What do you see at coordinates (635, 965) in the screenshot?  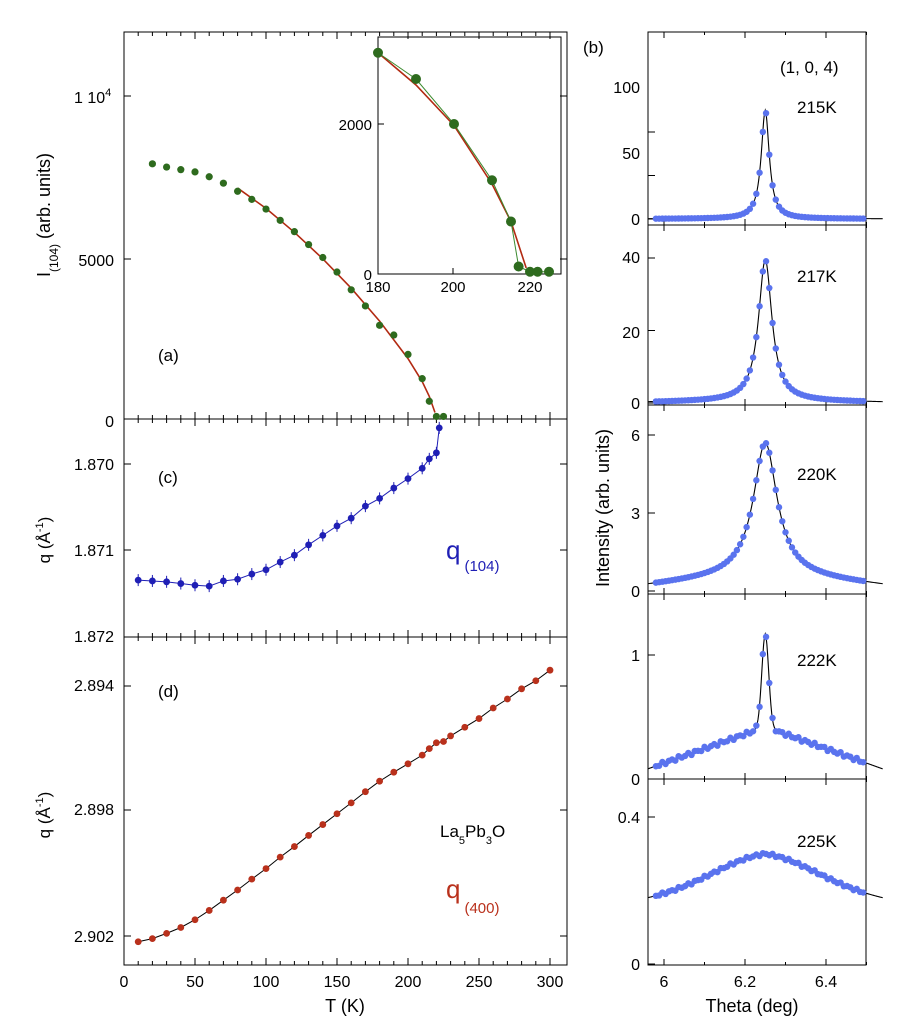 I see `b5-ytick-0: 0` at bounding box center [635, 965].